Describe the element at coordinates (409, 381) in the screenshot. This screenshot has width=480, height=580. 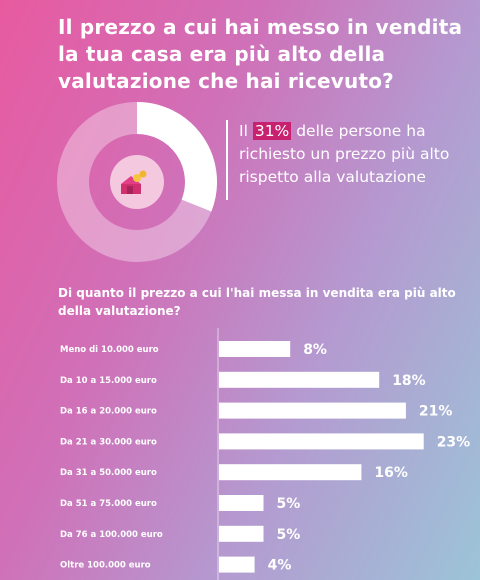
I see `value-label: 18%` at that location.